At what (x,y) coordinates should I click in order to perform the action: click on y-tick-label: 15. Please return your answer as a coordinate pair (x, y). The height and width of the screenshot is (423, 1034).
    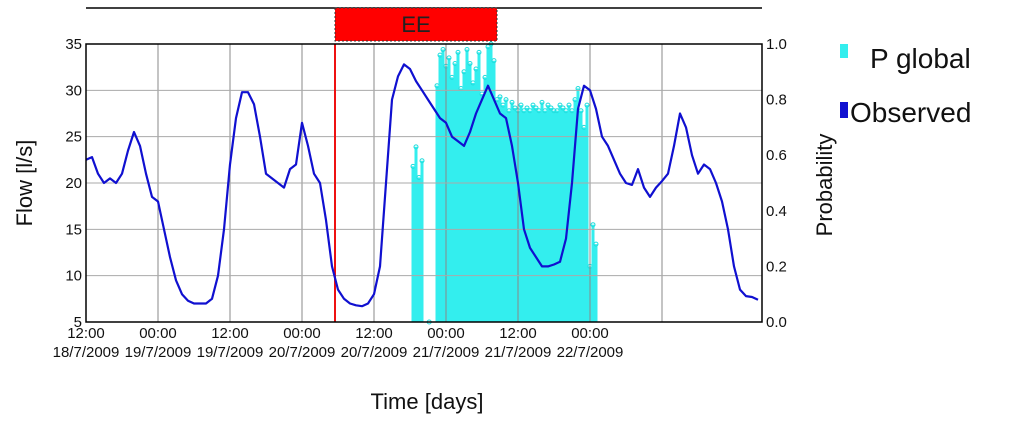
    Looking at the image, I should click on (73, 229).